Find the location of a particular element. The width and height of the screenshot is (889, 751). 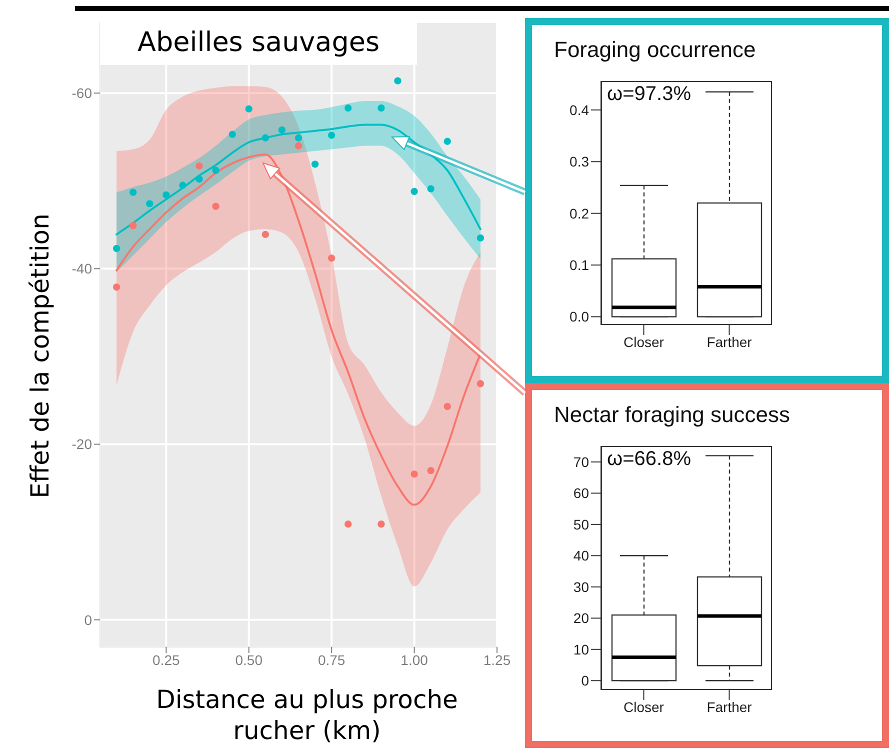

line-series is located at coordinates (299, 180).